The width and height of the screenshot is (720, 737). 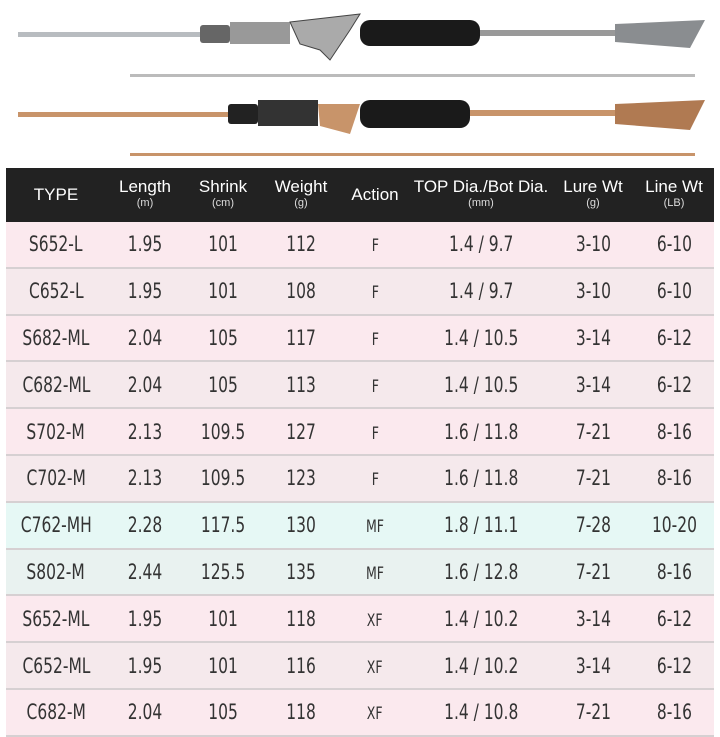 I want to click on cell-weight: 130, so click(x=301, y=525).